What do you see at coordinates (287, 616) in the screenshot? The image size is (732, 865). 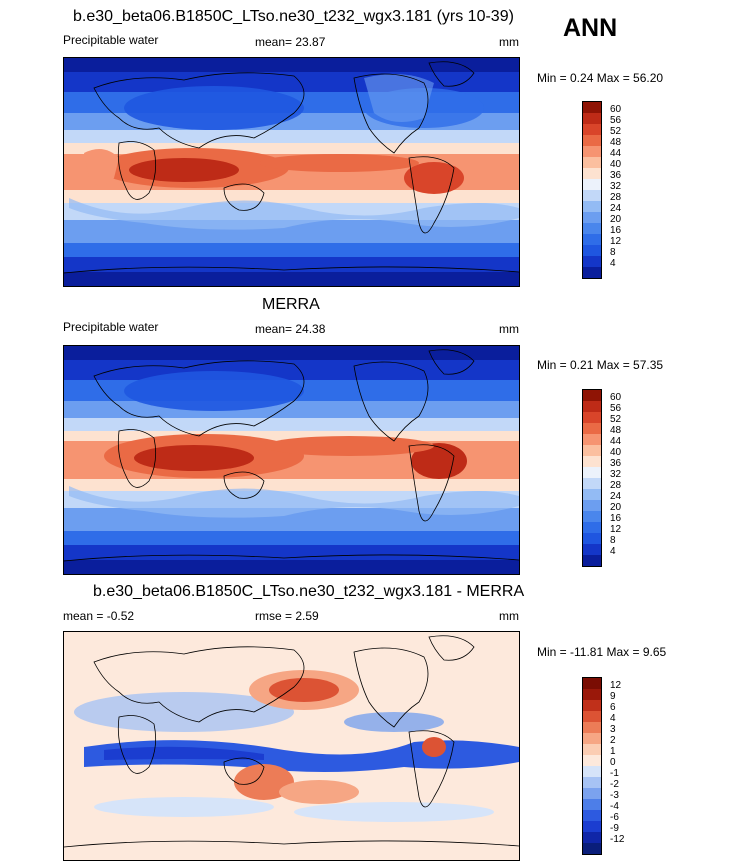 I see `panel3-rmse-label: rmse = 2.59` at bounding box center [287, 616].